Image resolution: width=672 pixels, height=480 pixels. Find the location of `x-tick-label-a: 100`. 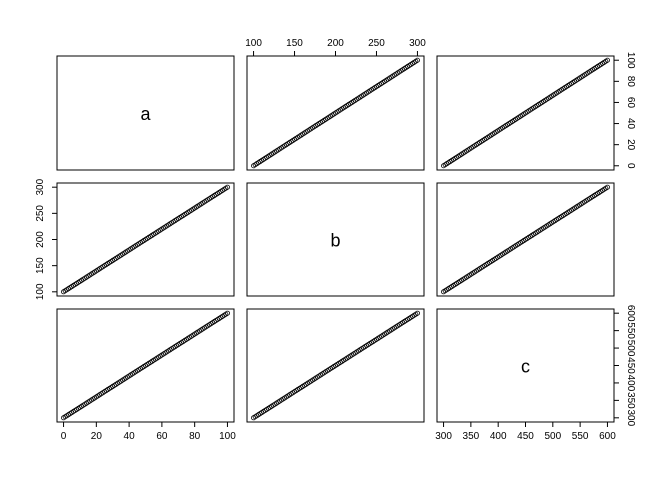

x-tick-label-a: 100 is located at coordinates (227, 436).